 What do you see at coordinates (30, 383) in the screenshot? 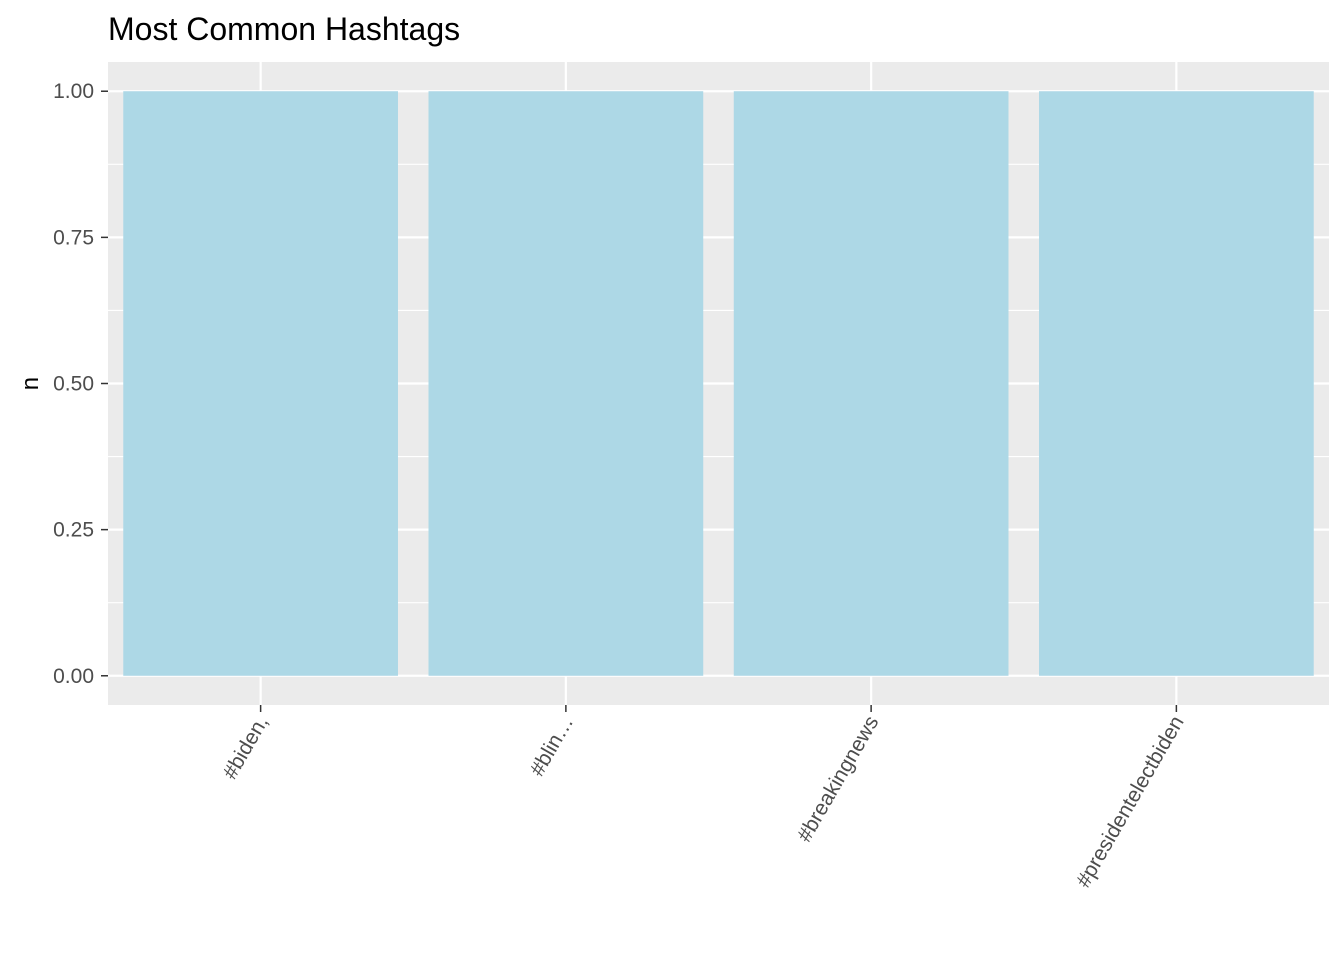
I see `y-axis-title: n` at bounding box center [30, 383].